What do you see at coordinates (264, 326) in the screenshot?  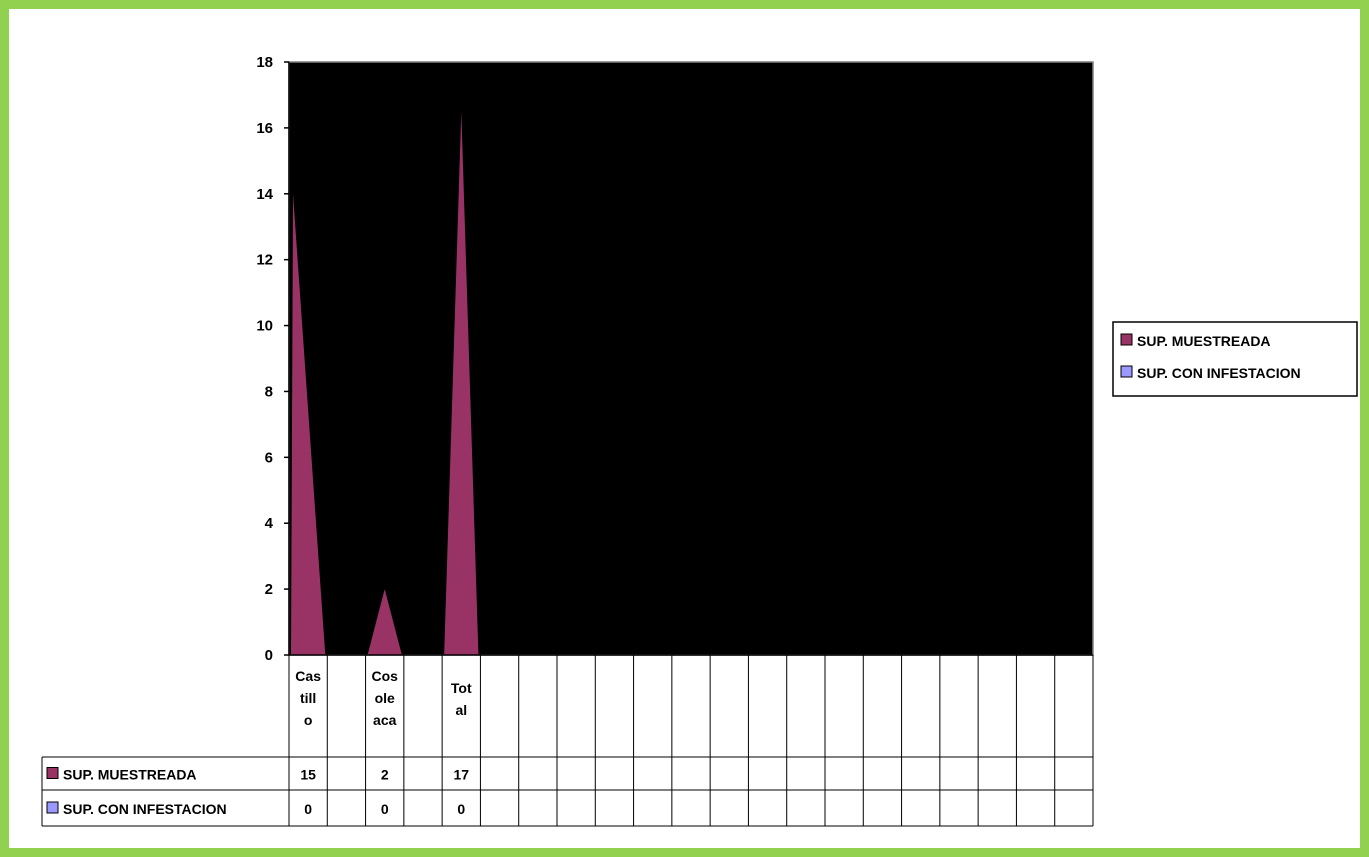 I see `y-tick-label: 10` at bounding box center [264, 326].